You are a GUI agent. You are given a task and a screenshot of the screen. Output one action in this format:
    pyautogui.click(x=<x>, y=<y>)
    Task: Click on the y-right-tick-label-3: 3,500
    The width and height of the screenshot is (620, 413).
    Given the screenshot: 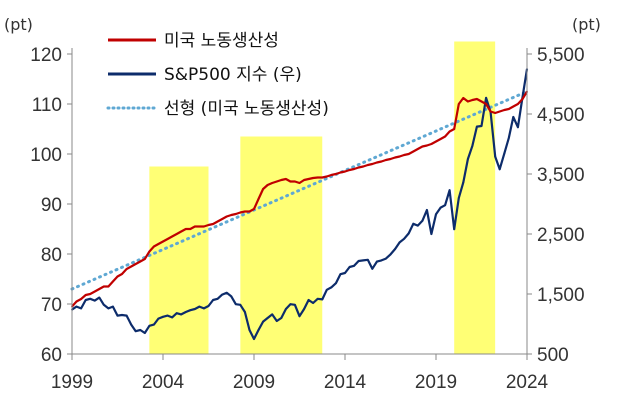 What is the action you would take?
    pyautogui.click(x=561, y=175)
    